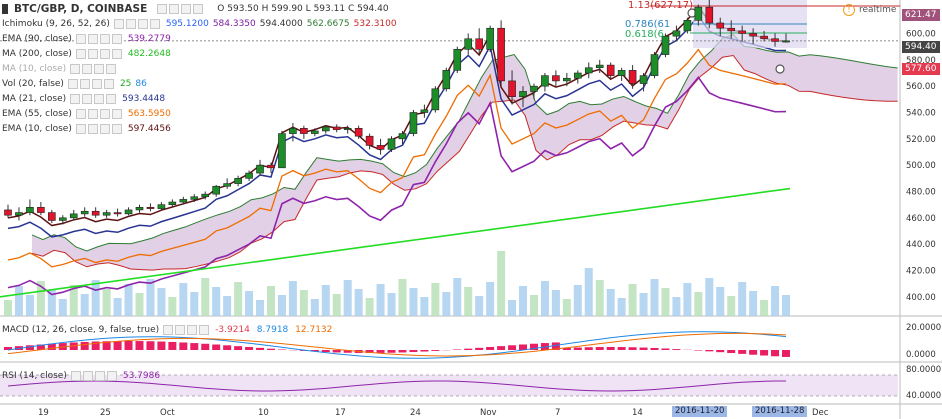 The image size is (942, 419). What do you see at coordinates (869, 10) in the screenshot?
I see `realtime-indicator: ! realtime` at bounding box center [869, 10].